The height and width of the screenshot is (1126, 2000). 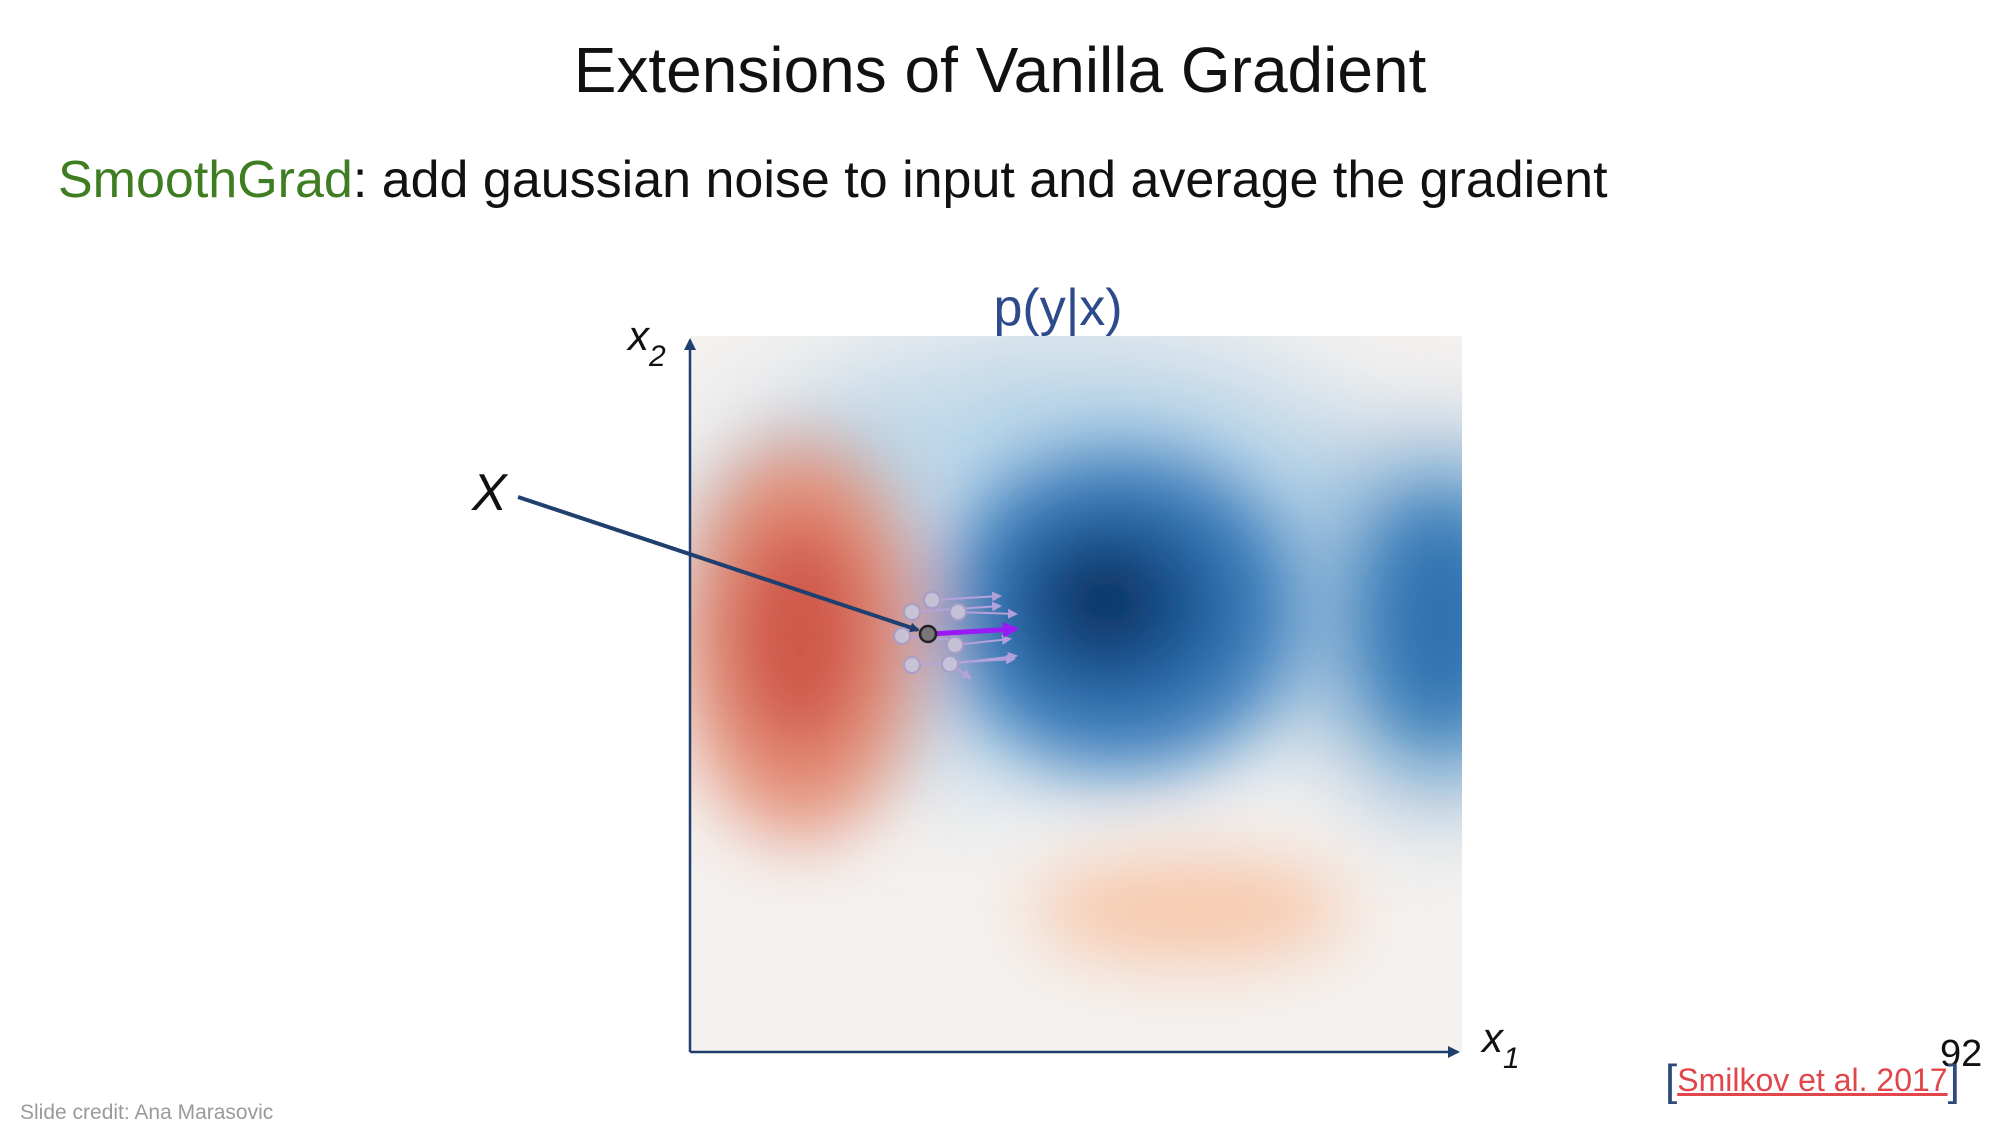 I want to click on y-axis-label: x2, so click(x=646, y=342).